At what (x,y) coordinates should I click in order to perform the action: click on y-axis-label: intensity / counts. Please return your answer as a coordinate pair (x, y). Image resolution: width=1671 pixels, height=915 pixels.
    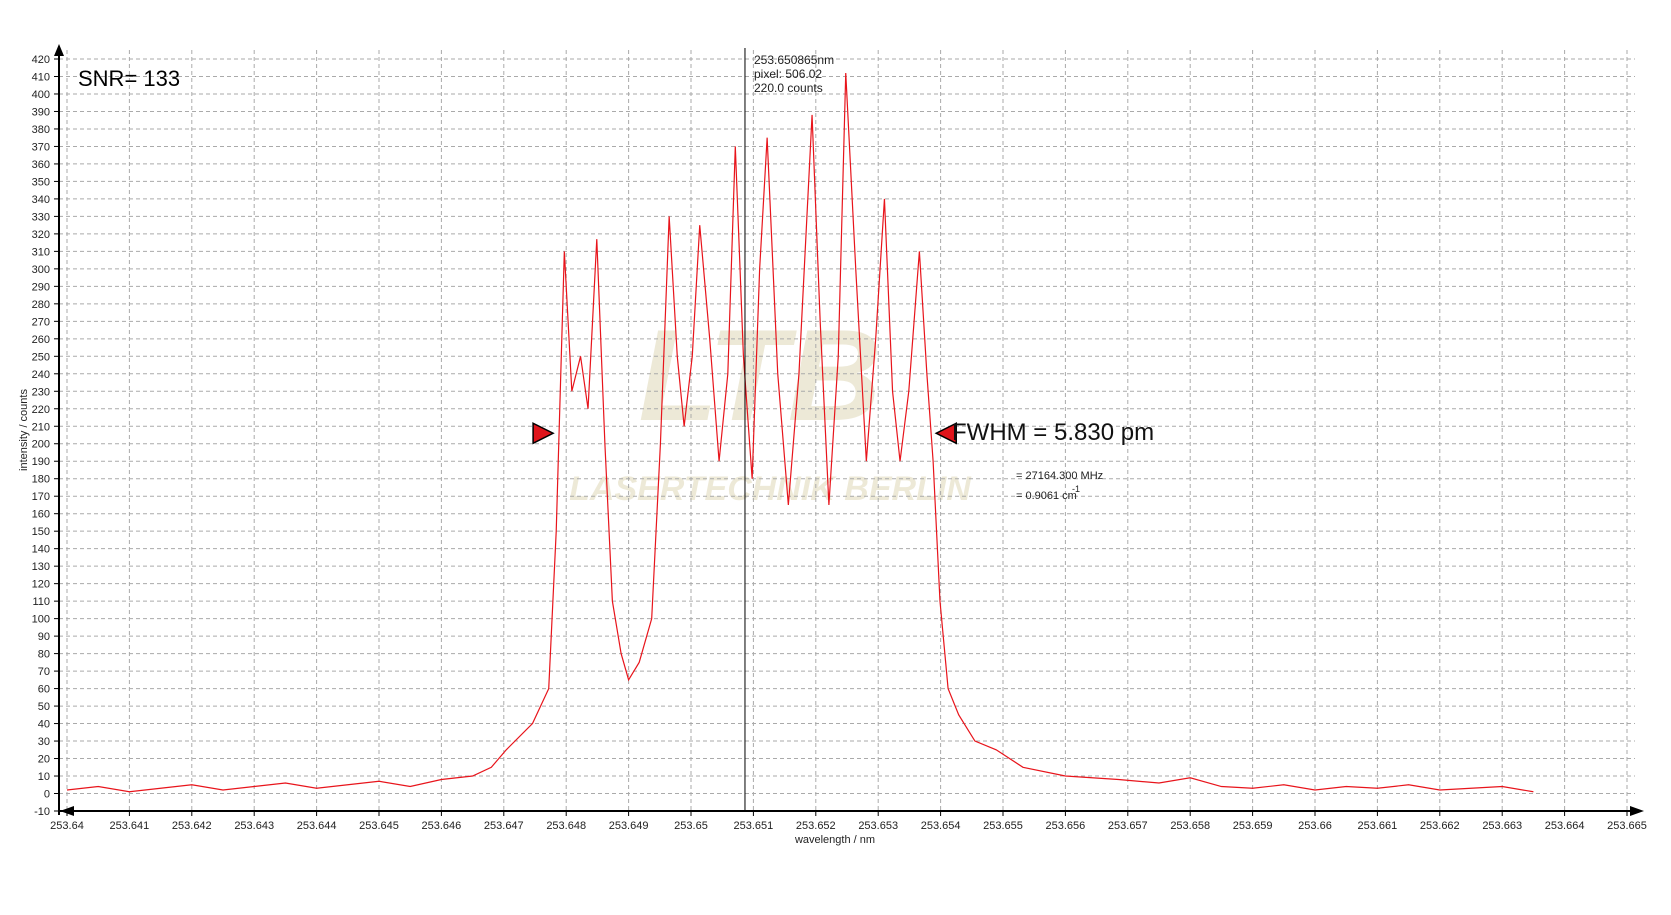
    Looking at the image, I should click on (24, 430).